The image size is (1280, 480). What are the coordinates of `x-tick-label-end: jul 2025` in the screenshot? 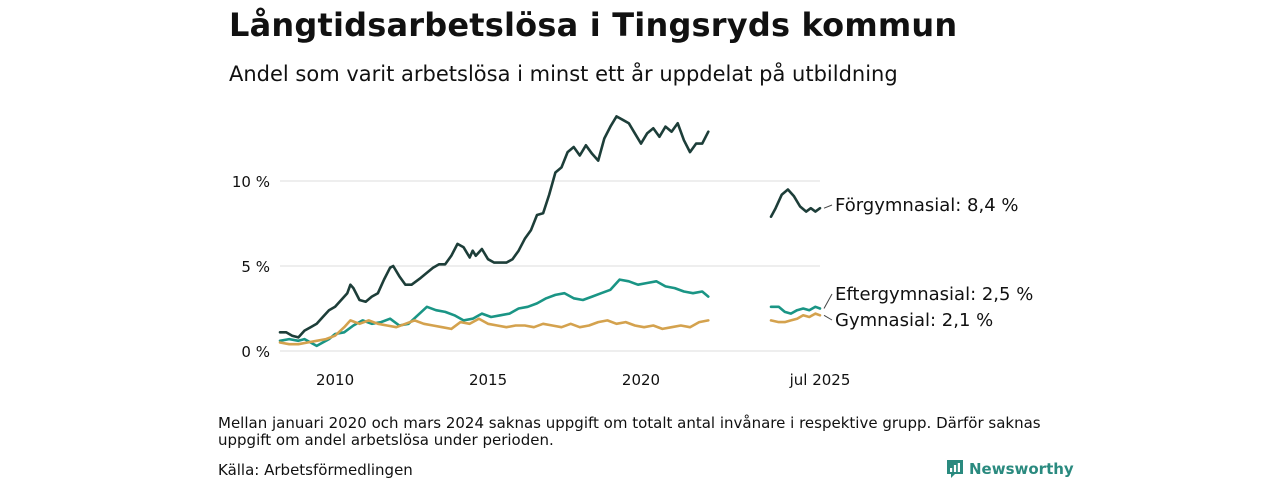 It's located at (820, 380).